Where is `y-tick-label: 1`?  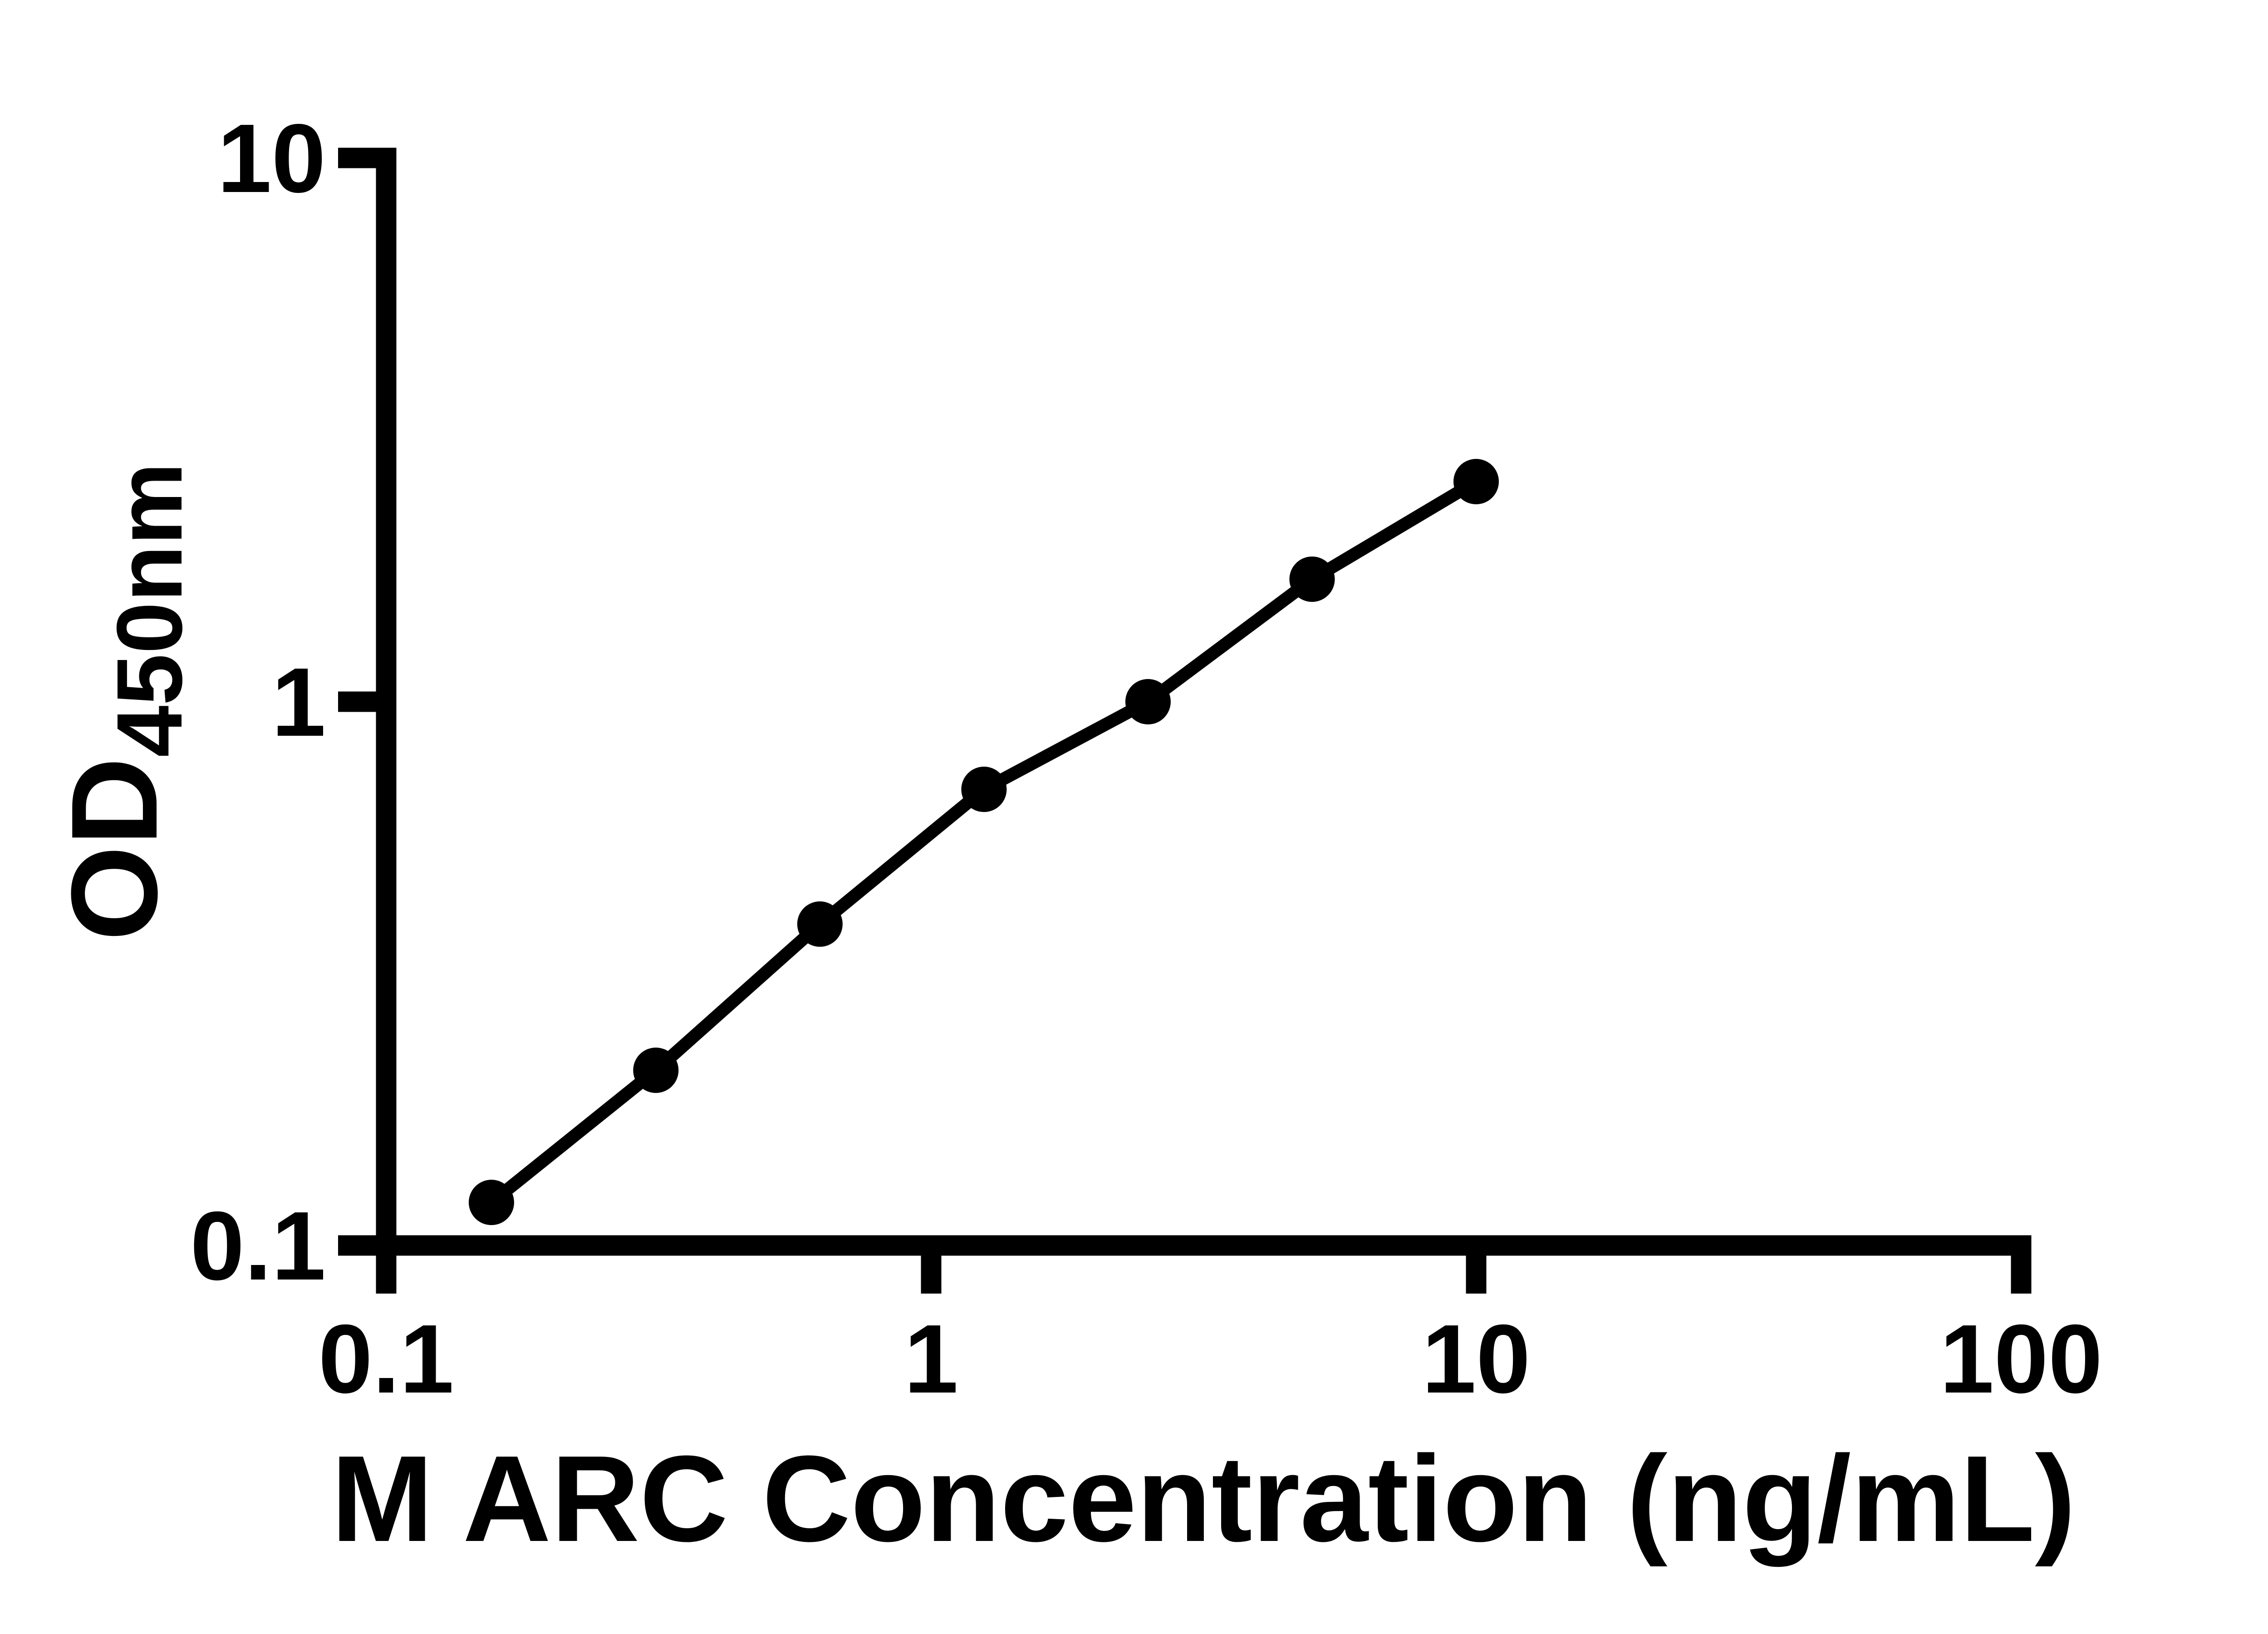
y-tick-label: 1 is located at coordinates (298, 702).